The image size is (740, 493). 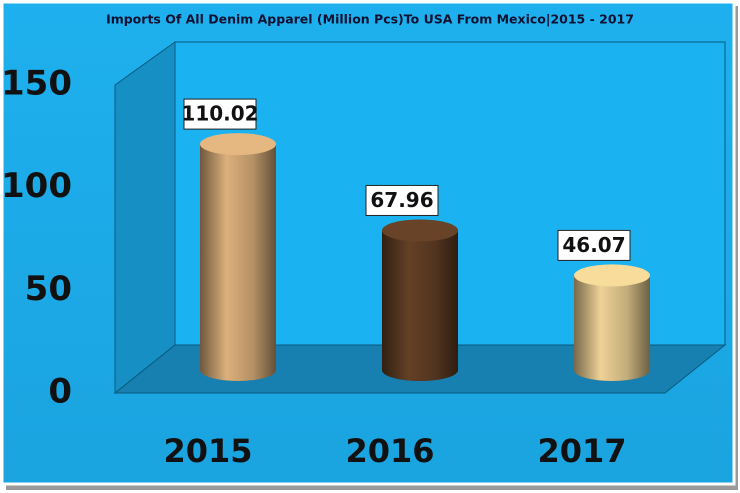 I want to click on y-tick-label: 0, so click(x=60, y=392).